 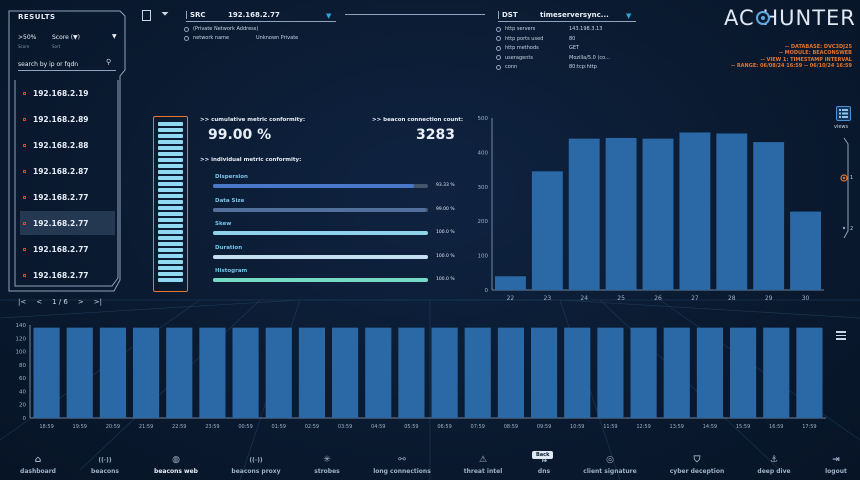 I want to click on chevron-down-icon: ▼, so click(x=114, y=36).